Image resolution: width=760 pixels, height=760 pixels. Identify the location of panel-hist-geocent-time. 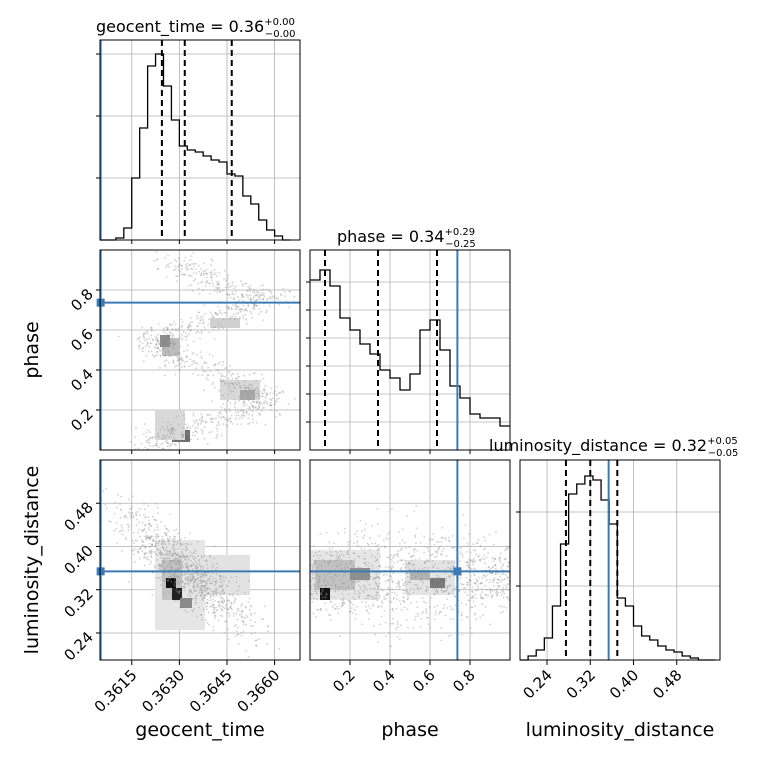
(200, 140).